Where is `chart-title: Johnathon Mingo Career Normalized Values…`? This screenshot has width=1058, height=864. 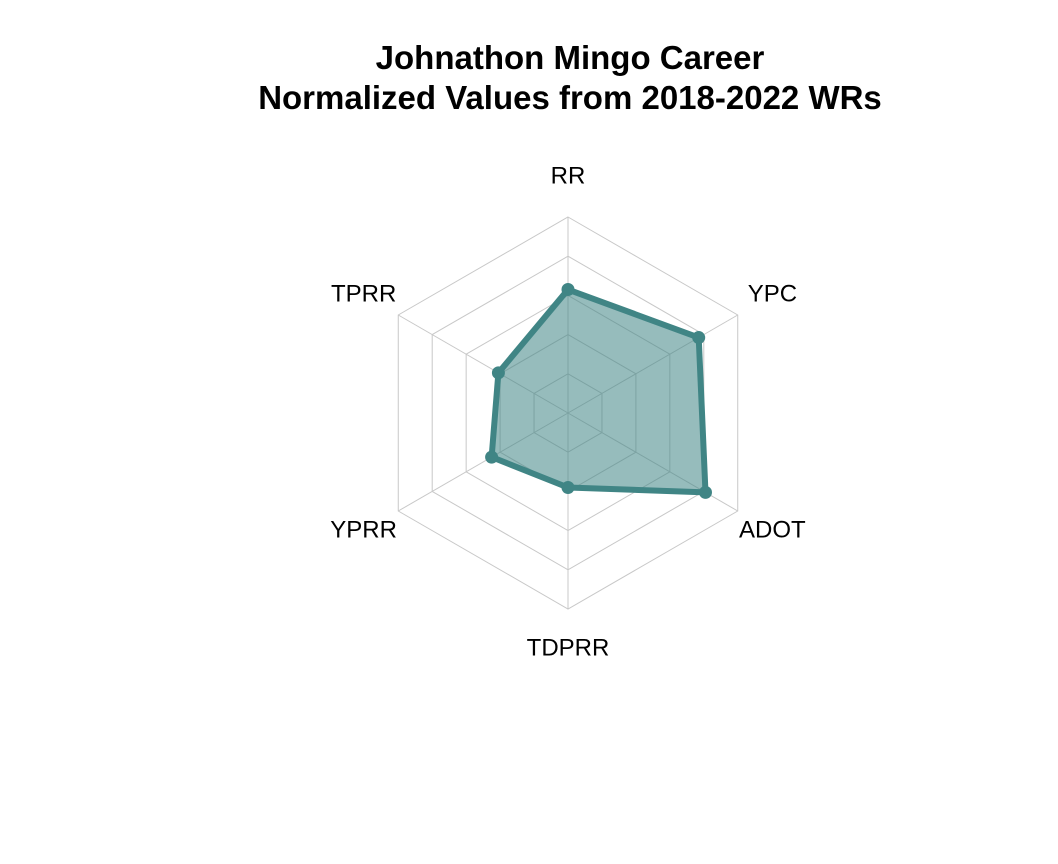
chart-title: Johnathon Mingo Career Normalized Values… is located at coordinates (529, 78).